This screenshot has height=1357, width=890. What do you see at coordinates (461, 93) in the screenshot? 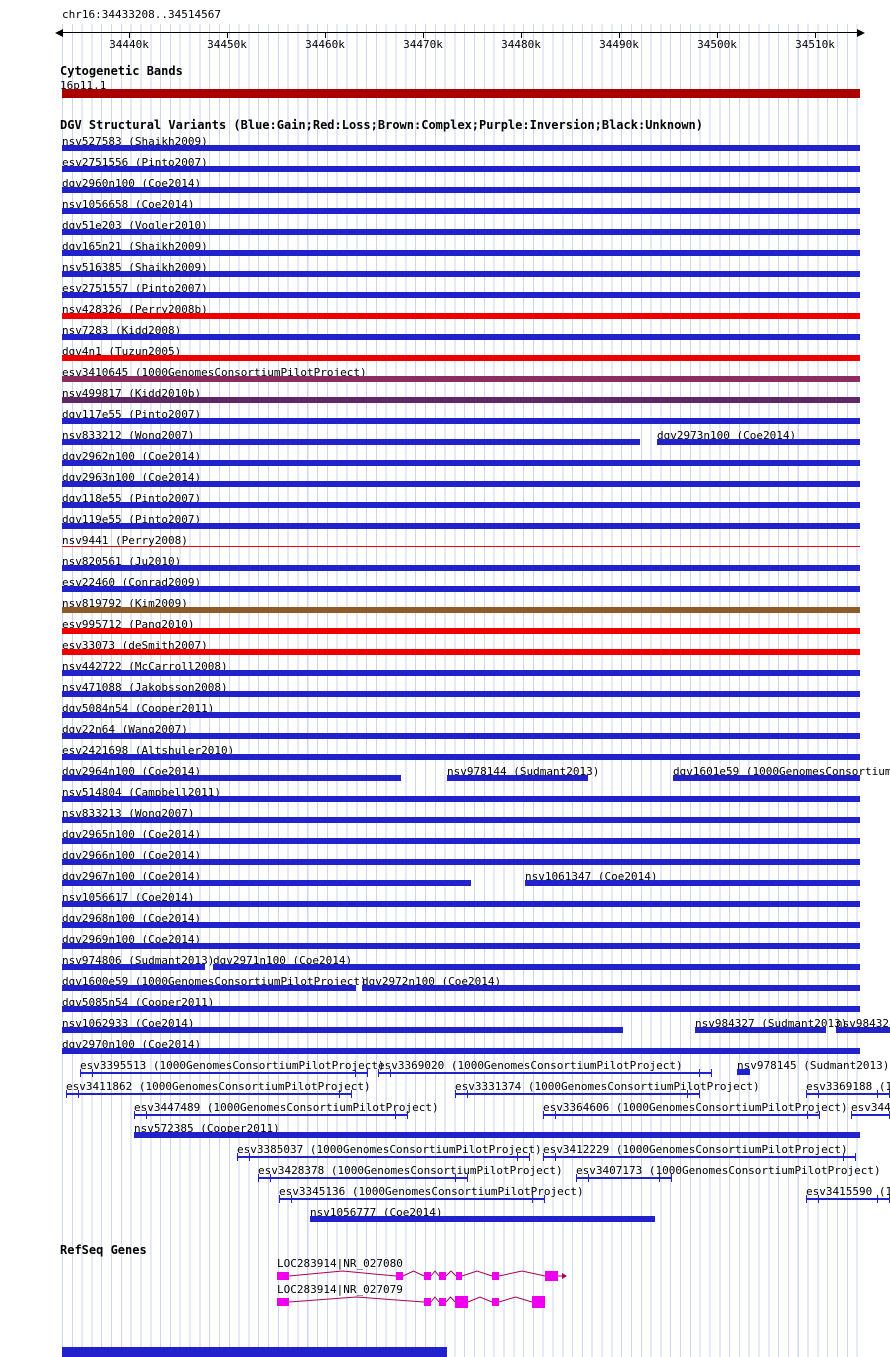
I see `cytoband-bar` at bounding box center [461, 93].